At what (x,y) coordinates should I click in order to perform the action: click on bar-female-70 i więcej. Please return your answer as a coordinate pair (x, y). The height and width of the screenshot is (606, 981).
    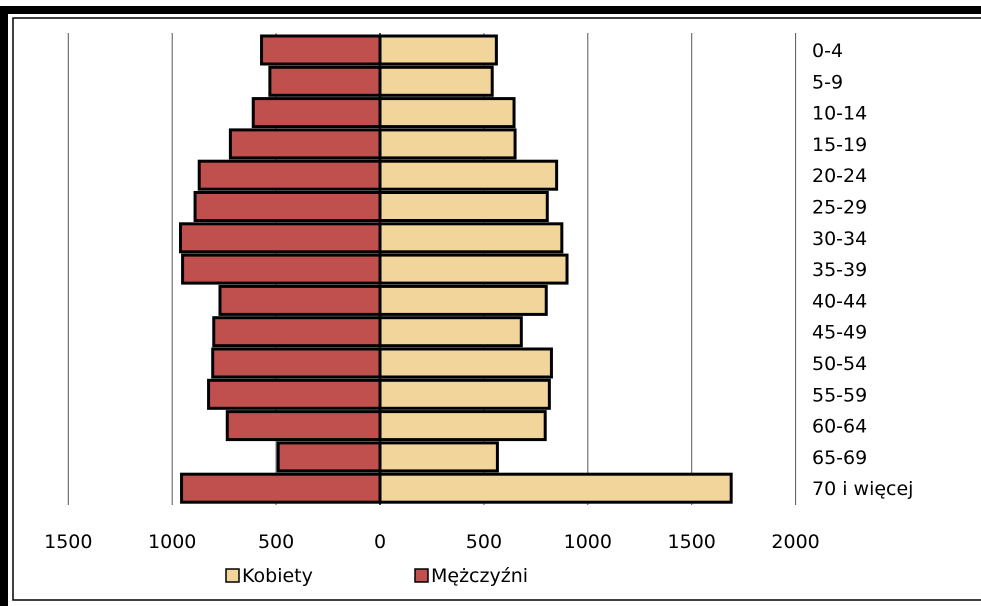
    Looking at the image, I should click on (555, 488).